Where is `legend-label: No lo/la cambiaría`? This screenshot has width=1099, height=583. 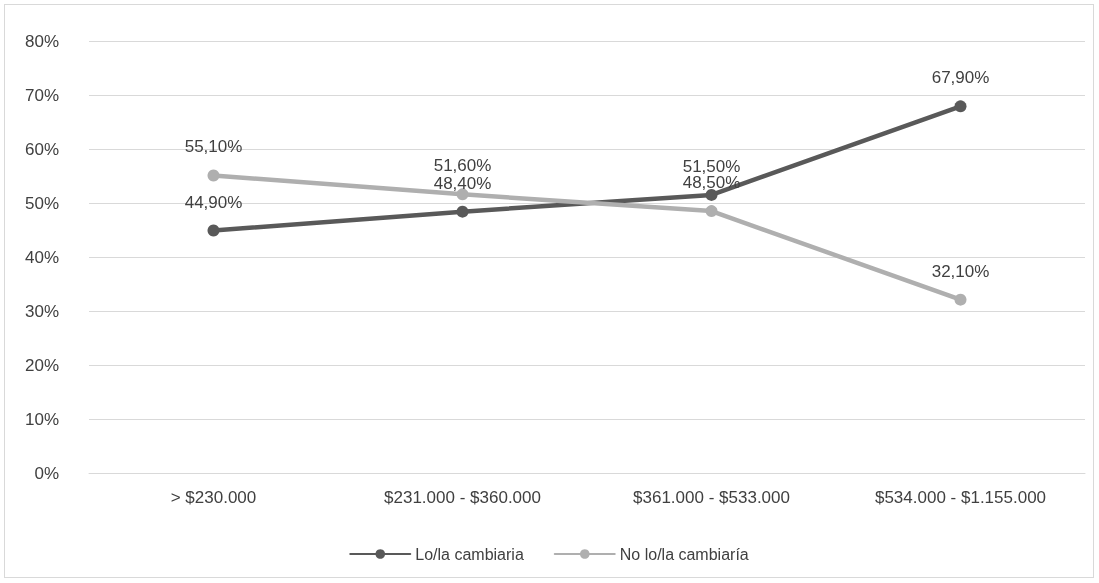 legend-label: No lo/la cambiaría is located at coordinates (684, 554).